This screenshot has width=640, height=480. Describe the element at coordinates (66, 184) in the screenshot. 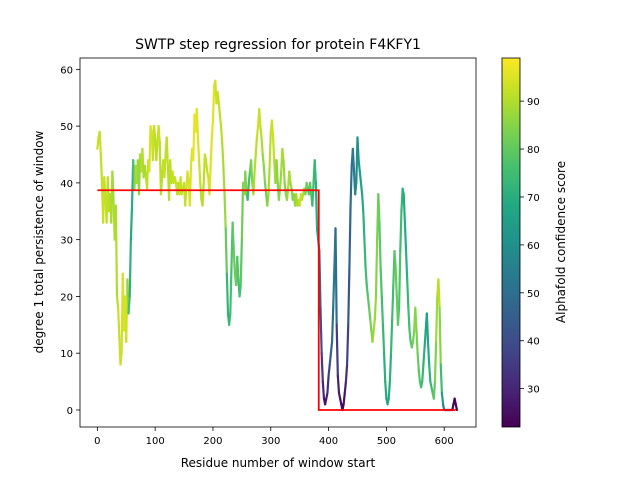

I see `y-tick-label: 40` at that location.